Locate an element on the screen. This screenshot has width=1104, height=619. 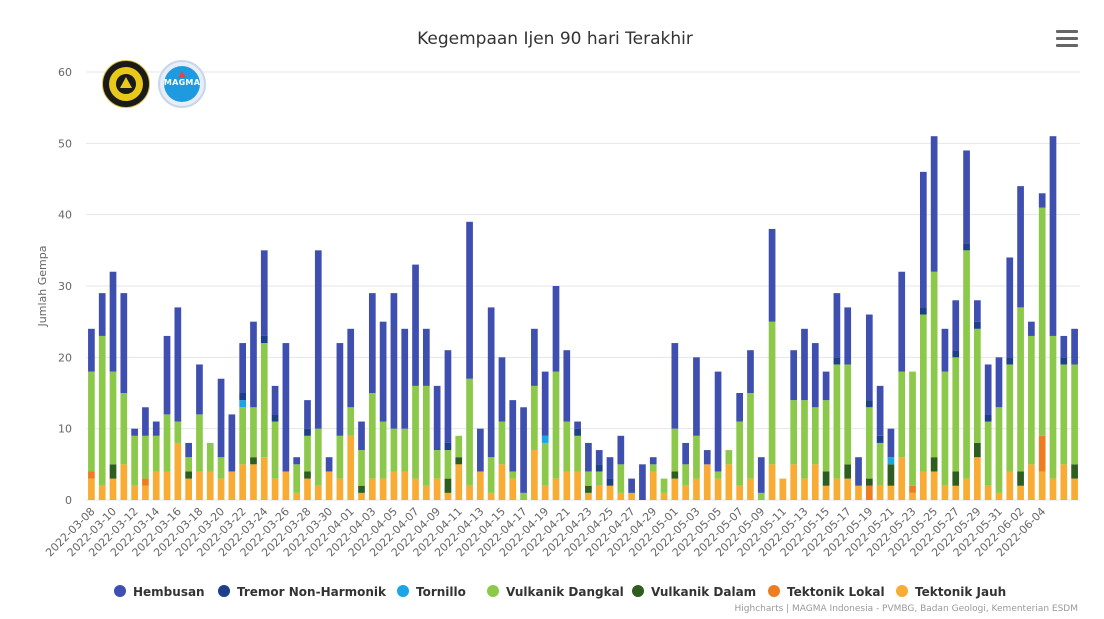
legend-item: Tornillo is located at coordinates (431, 592).